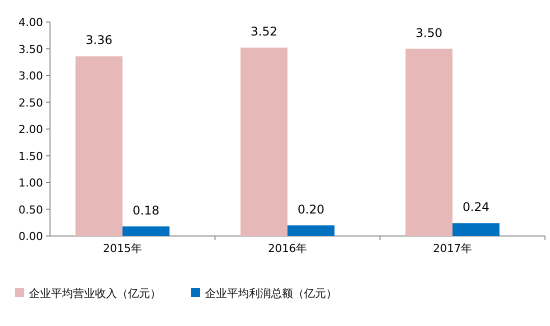 Image resolution: width=550 pixels, height=326 pixels. I want to click on y-tick-label: 1.00, so click(30, 183).